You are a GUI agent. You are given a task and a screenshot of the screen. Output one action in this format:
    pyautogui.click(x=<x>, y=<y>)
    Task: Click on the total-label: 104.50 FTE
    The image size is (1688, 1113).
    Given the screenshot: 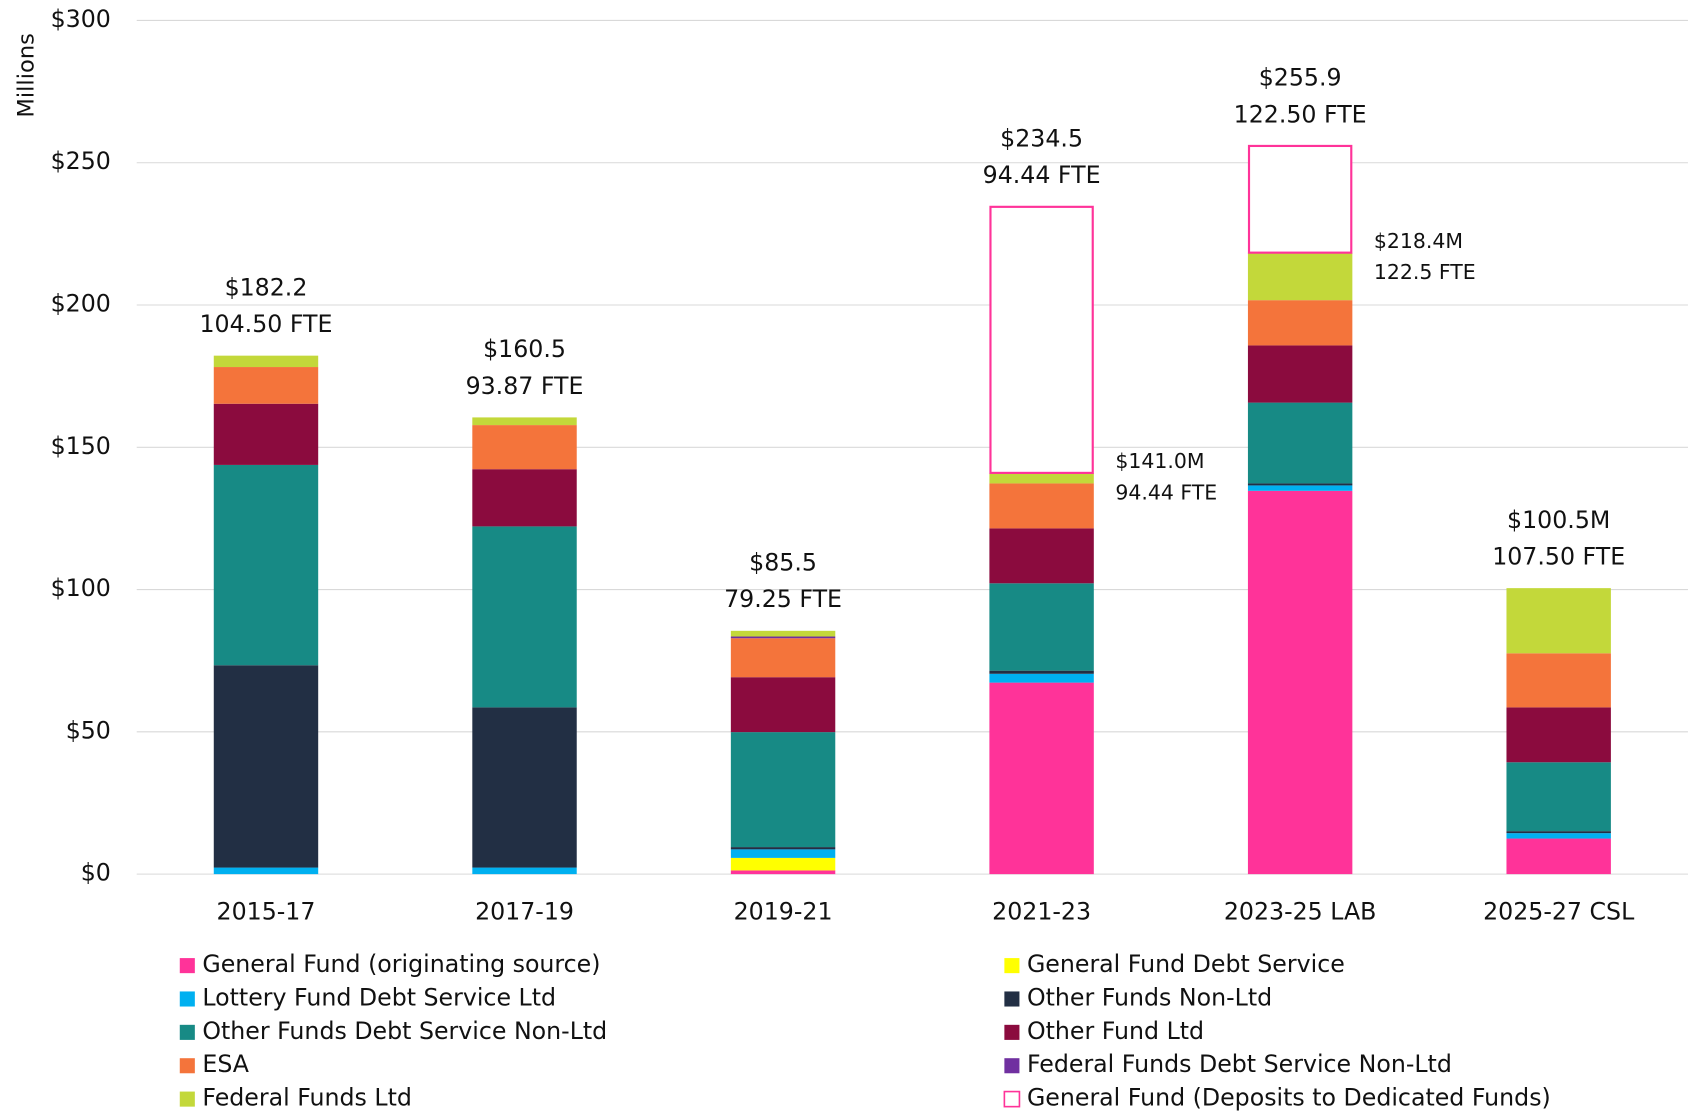 What is the action you would take?
    pyautogui.click(x=265, y=324)
    